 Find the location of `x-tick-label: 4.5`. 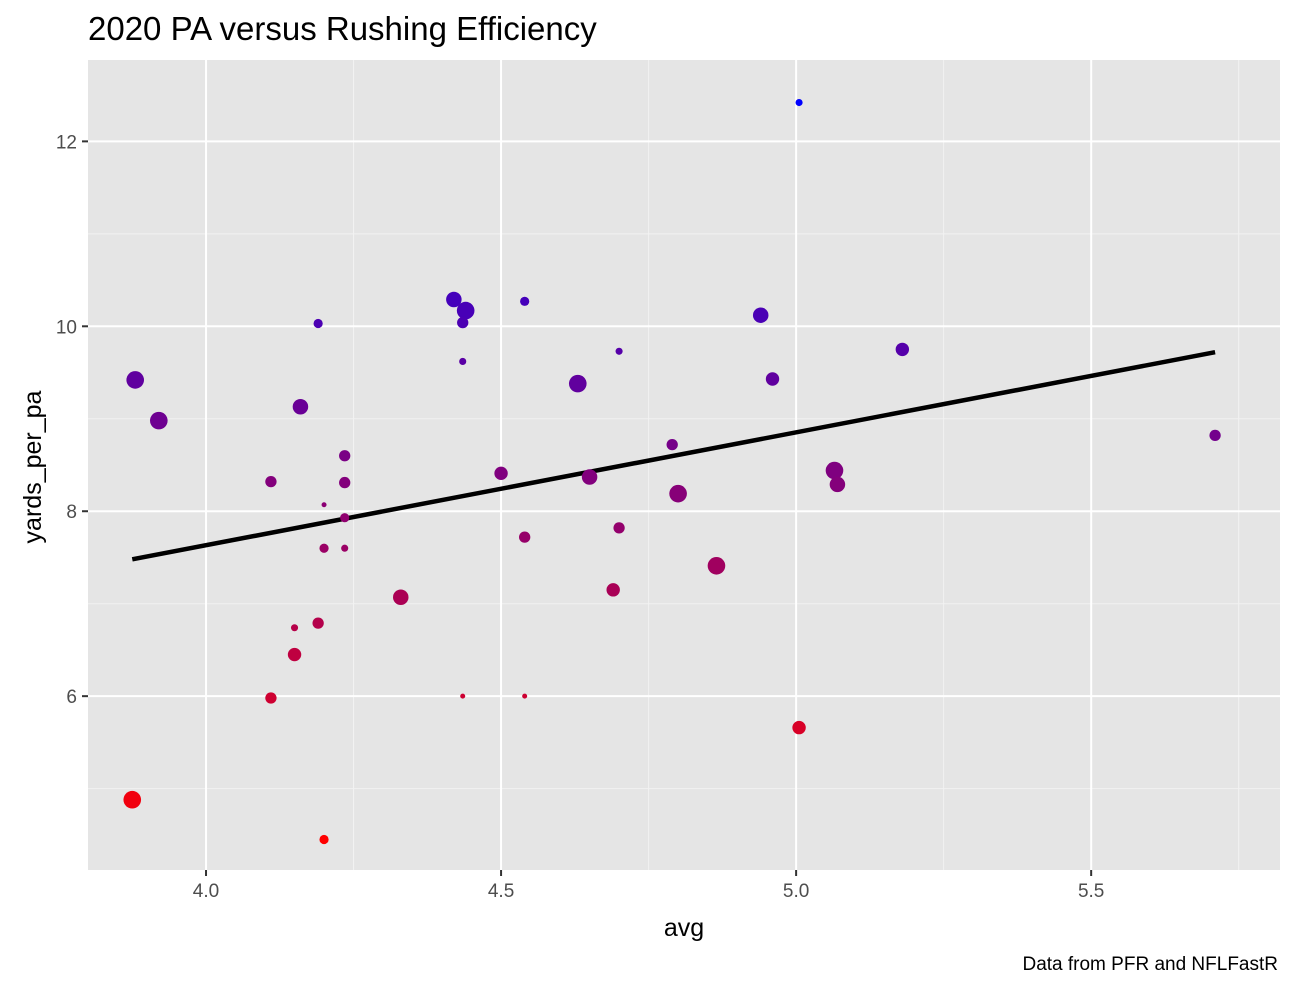

x-tick-label: 4.5 is located at coordinates (501, 891).